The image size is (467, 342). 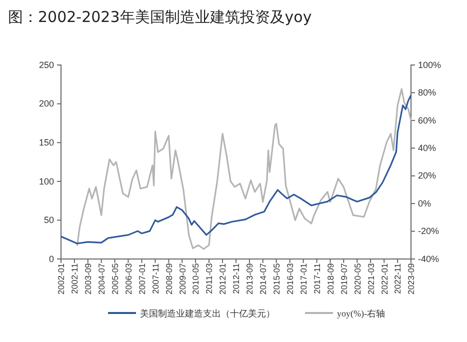 I want to click on x-tick-label: 2016-03, so click(x=289, y=278).